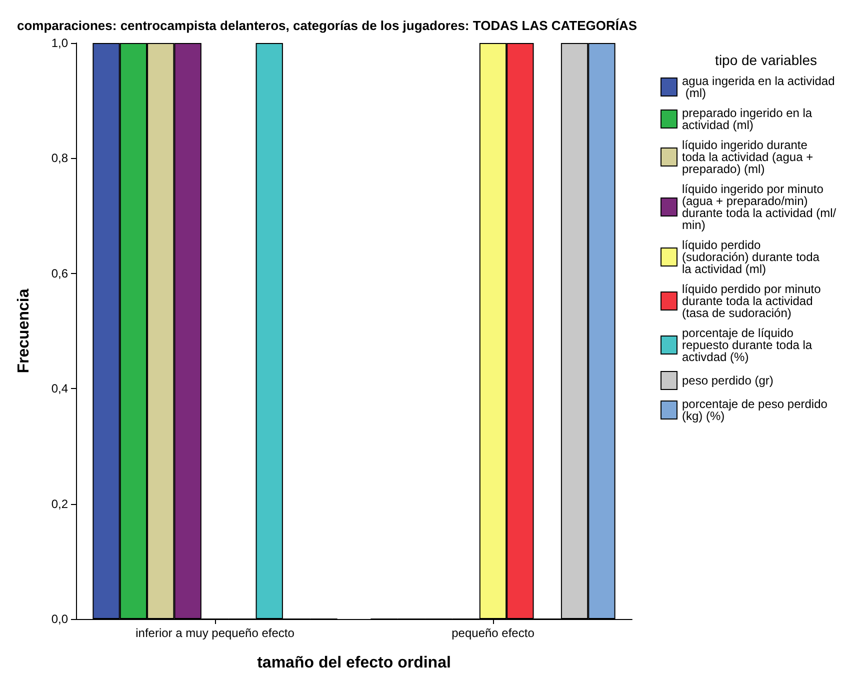  Describe the element at coordinates (215, 633) in the screenshot. I see `x-tick-label: inferior a muy pequeño efecto` at that location.